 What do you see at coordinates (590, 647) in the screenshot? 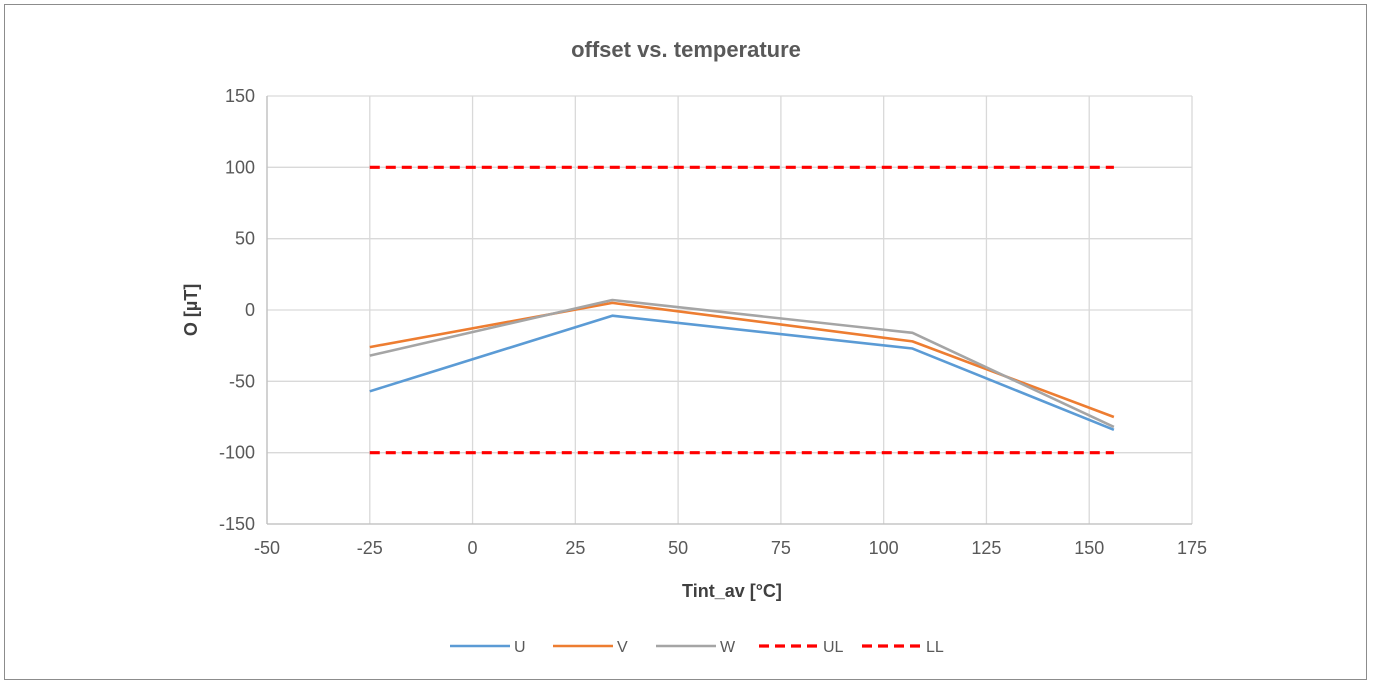
I see `legend-item-v: V` at bounding box center [590, 647].